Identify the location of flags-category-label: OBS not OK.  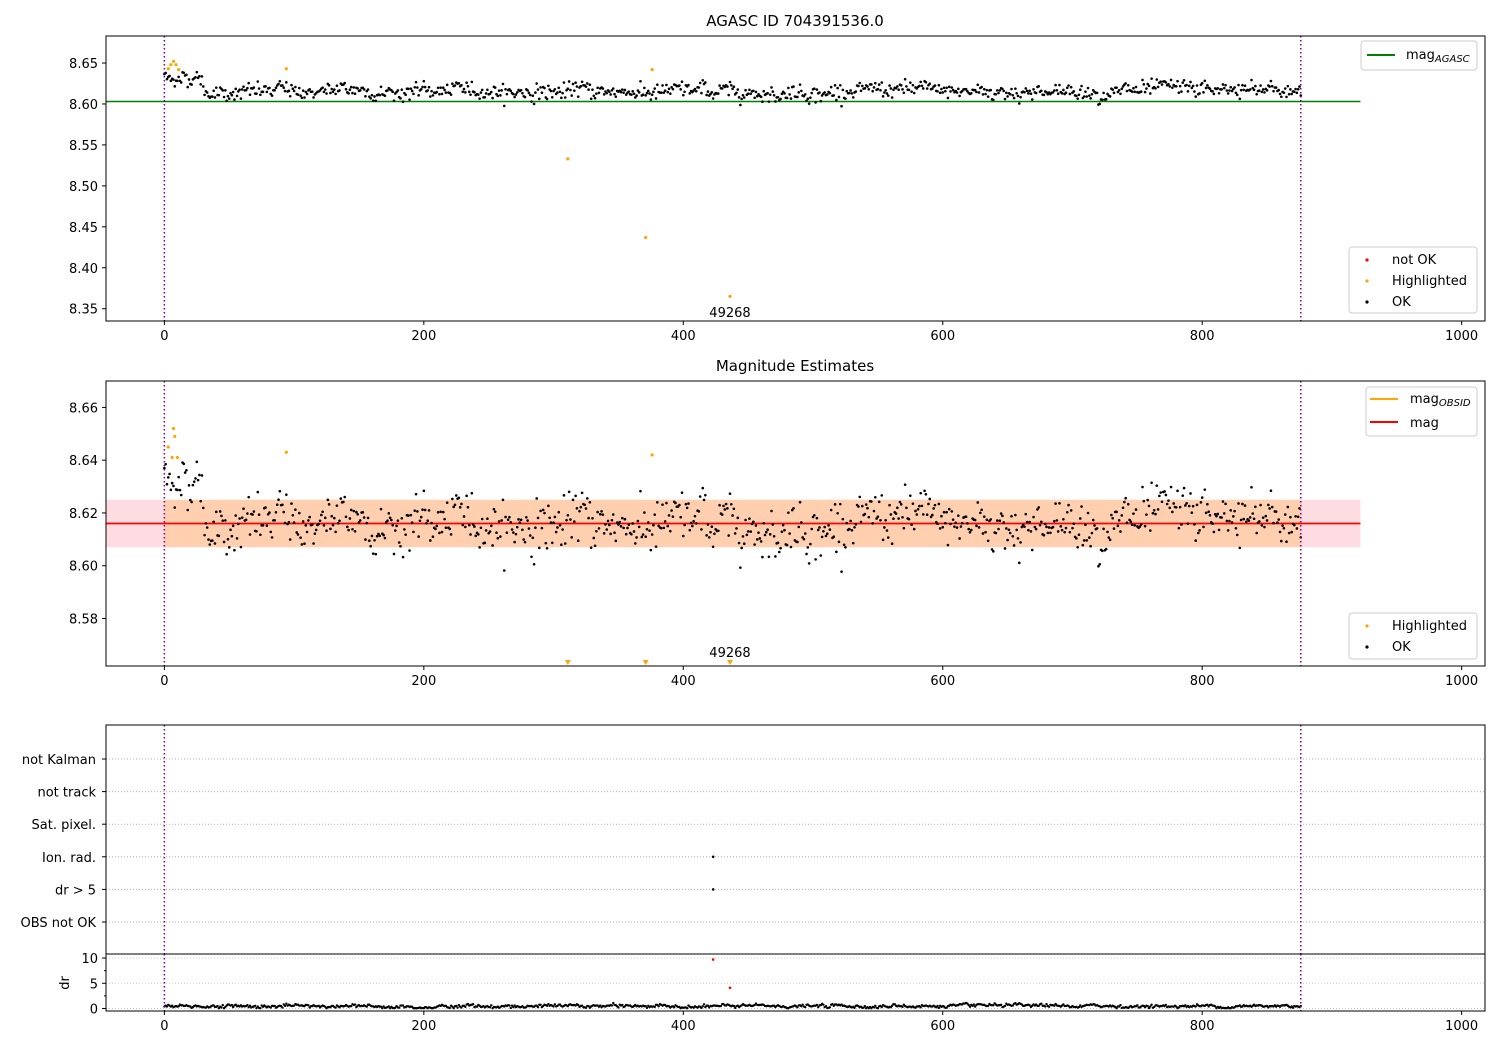
(59, 923).